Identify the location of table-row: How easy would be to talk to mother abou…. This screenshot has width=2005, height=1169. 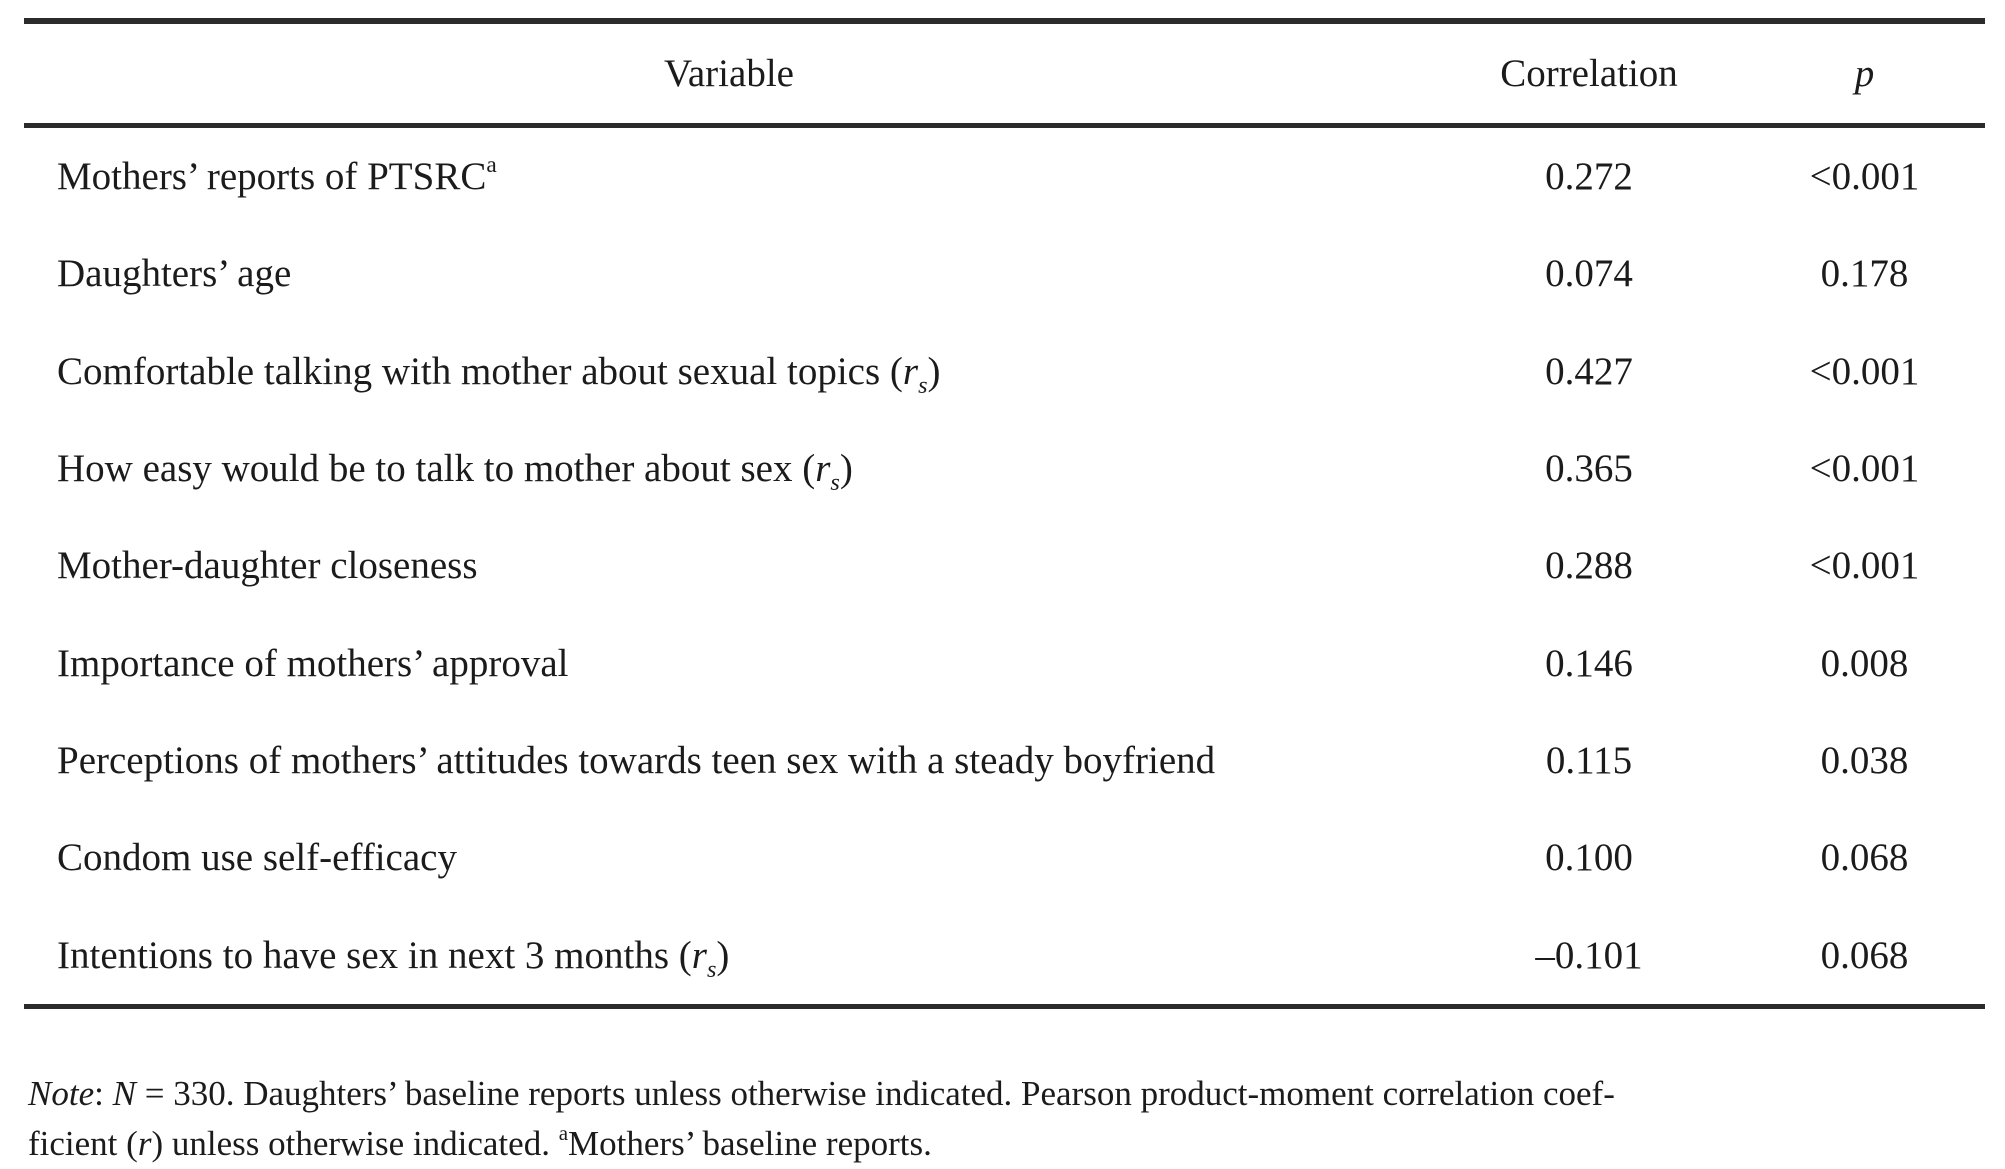
(1004, 468).